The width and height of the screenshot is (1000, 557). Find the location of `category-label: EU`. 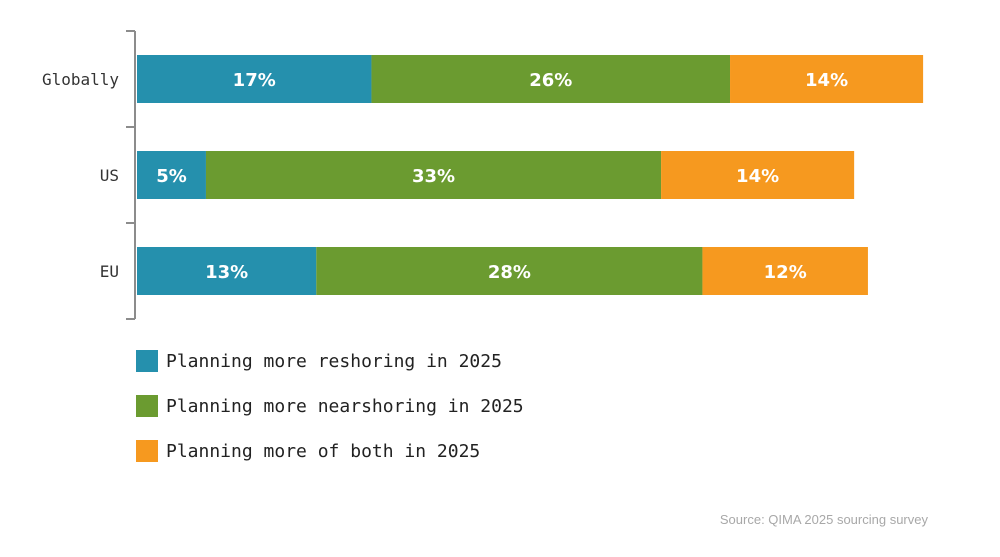

category-label: EU is located at coordinates (109, 271).